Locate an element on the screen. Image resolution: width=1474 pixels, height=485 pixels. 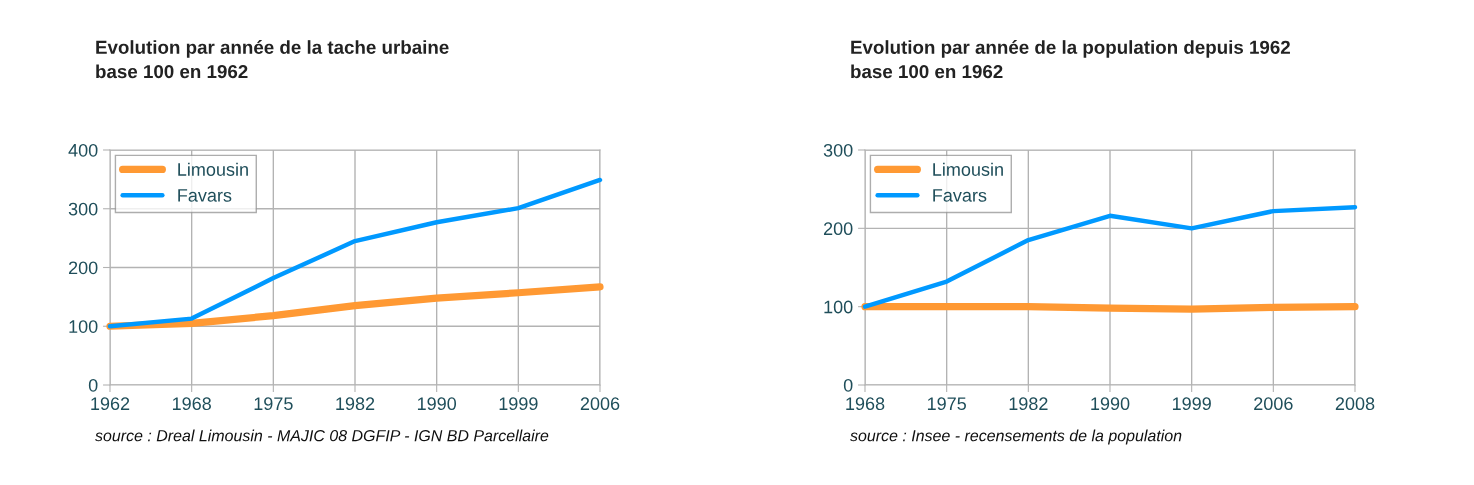
chart-title: Evolution par année de la tache urbaine base 100 en 1962 is located at coordinates (272, 59).